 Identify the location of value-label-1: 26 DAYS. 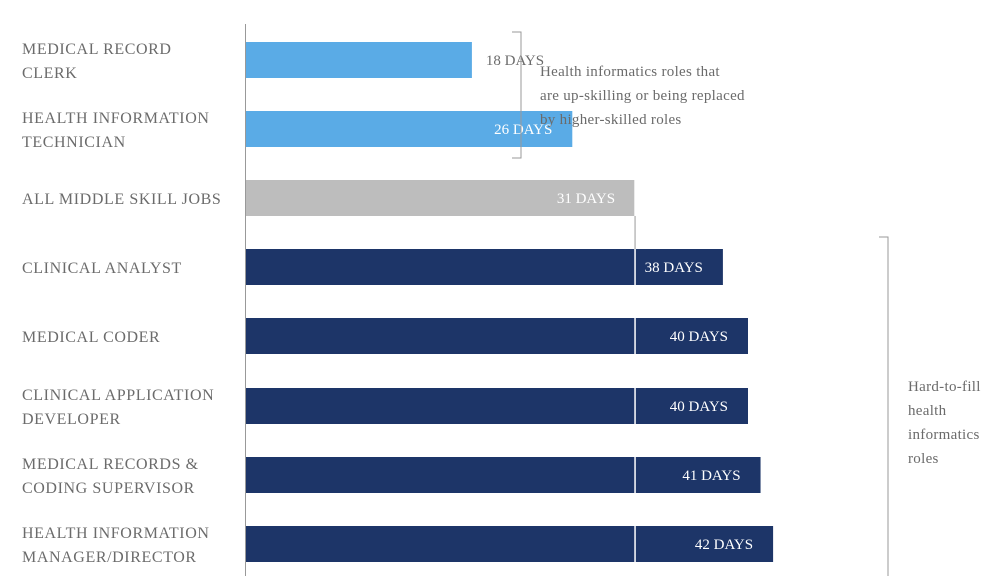
(523, 130).